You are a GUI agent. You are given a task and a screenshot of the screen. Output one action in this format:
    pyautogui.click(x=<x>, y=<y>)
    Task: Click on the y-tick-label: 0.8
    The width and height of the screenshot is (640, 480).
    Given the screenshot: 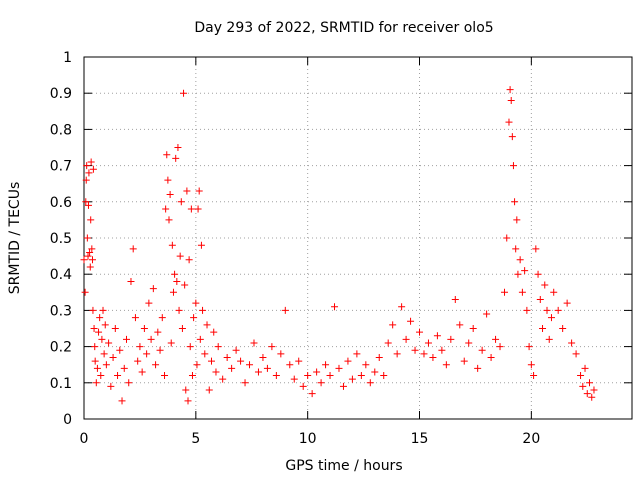 What is the action you would take?
    pyautogui.click(x=61, y=130)
    